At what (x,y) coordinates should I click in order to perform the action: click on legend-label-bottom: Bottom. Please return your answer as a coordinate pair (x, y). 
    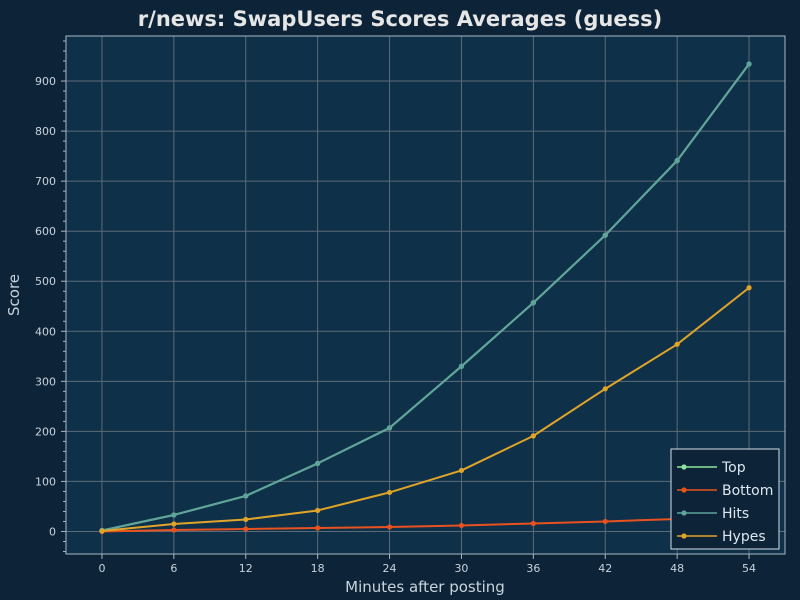
    Looking at the image, I should click on (747, 491).